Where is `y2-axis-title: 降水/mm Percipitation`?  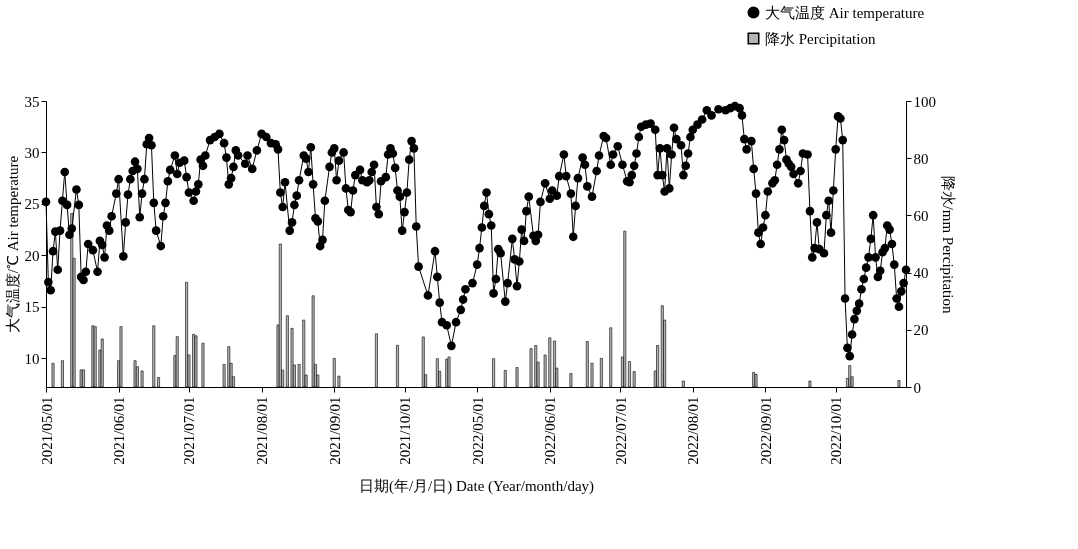
y2-axis-title: 降水/mm Percipitation is located at coordinates (948, 244).